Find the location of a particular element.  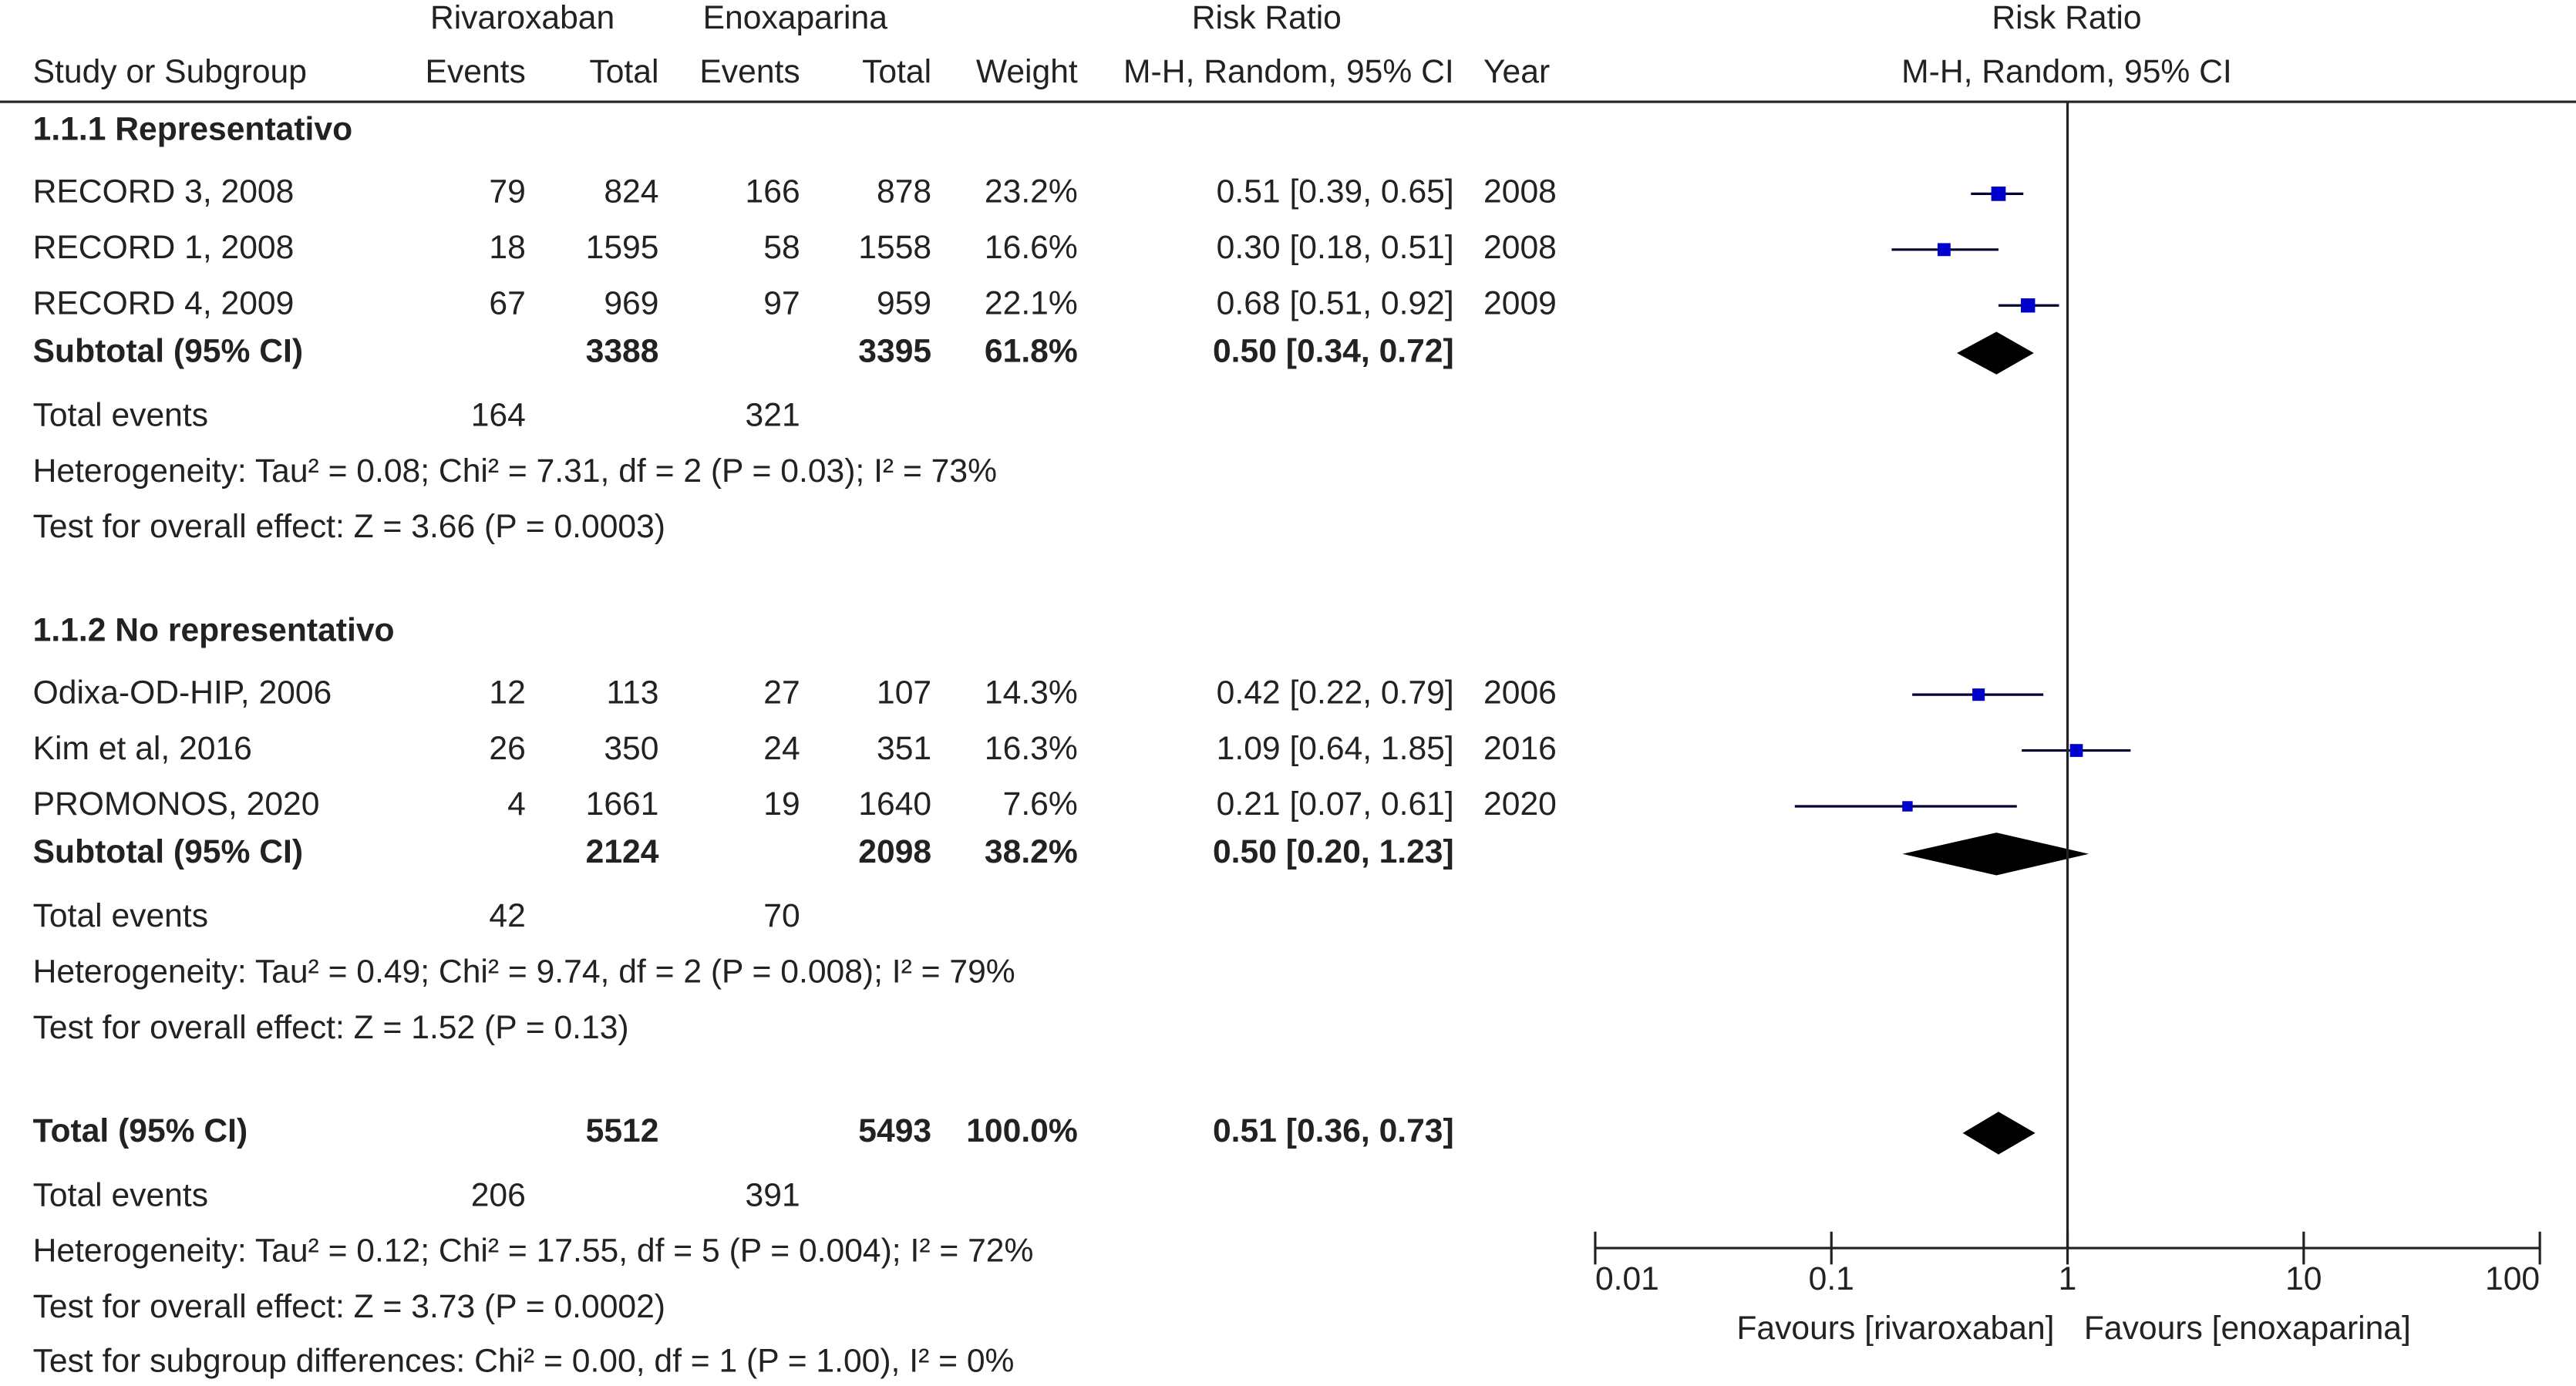

column-header: Weight is located at coordinates (1027, 71).